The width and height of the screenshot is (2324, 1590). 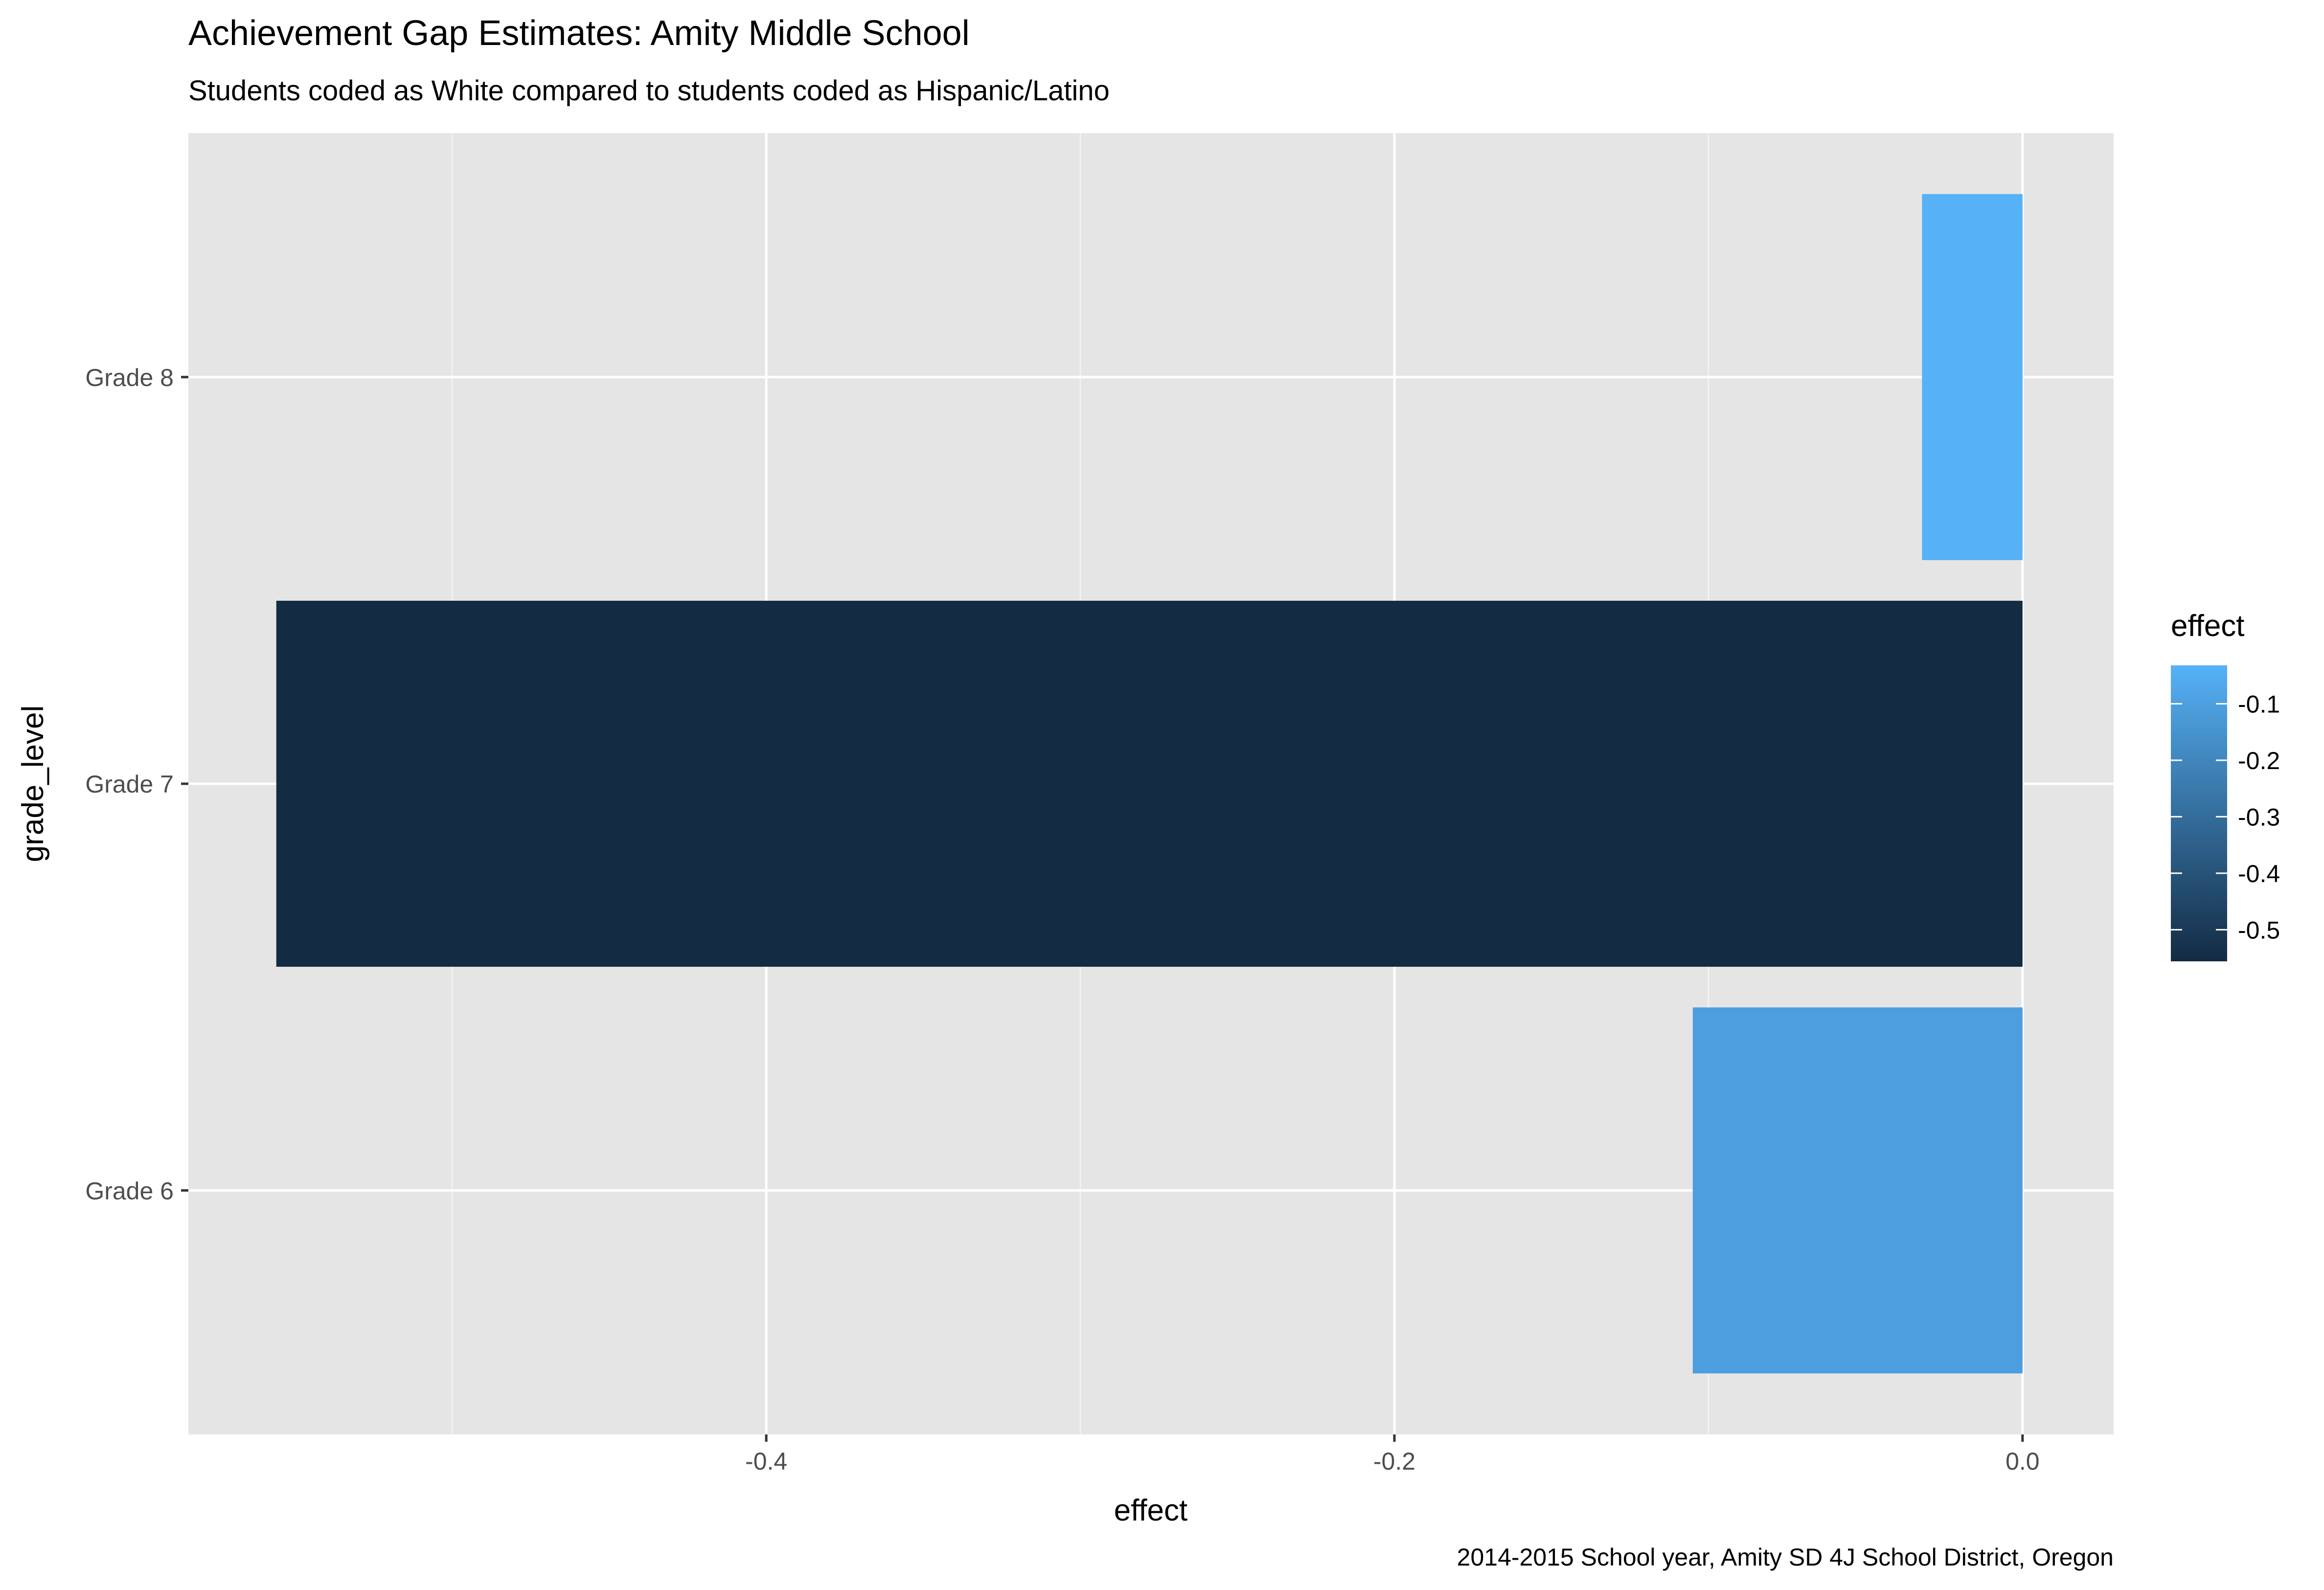 I want to click on x-tick-label: -0.4, so click(x=766, y=1462).